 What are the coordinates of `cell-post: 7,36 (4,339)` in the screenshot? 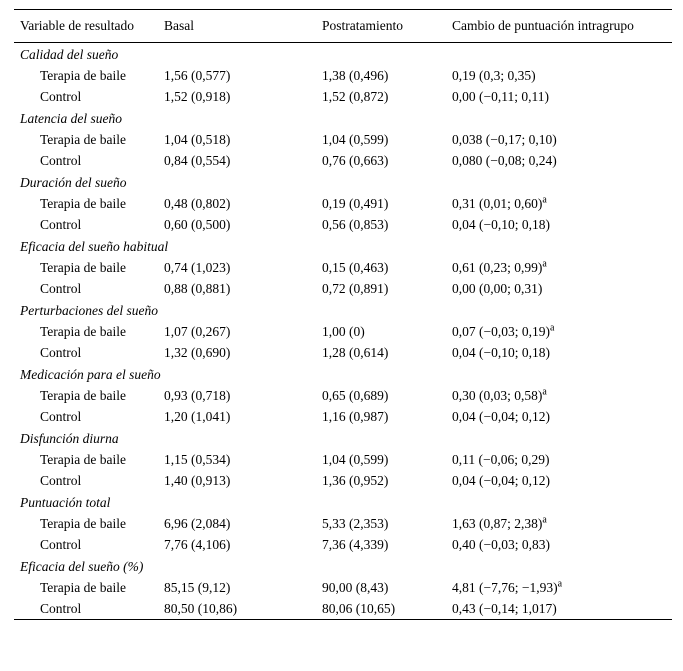 It's located at (355, 544).